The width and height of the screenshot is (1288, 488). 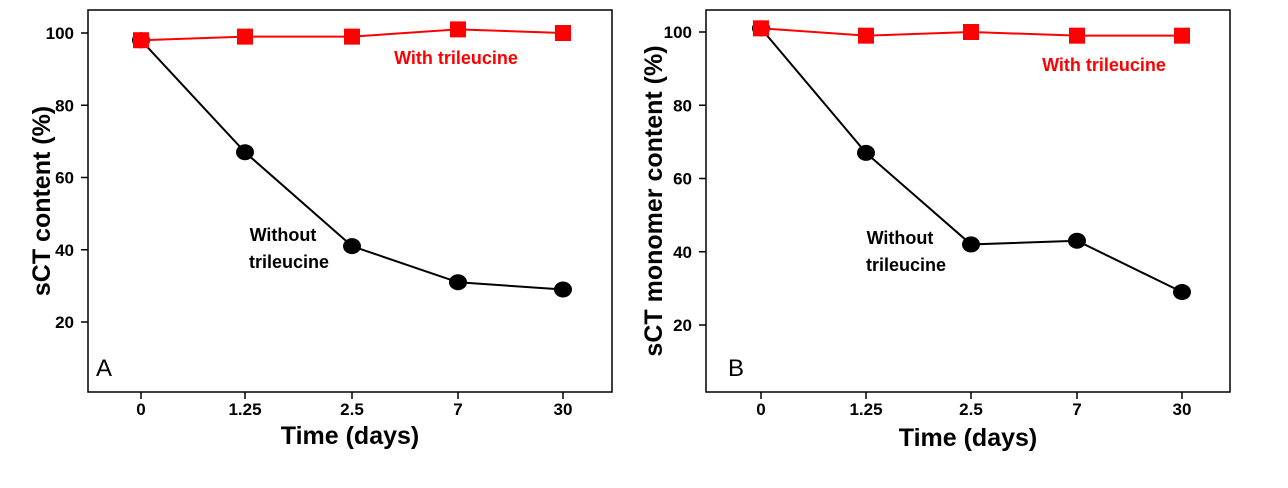 What do you see at coordinates (42, 201) in the screenshot?
I see `y-axis-label: sCT content (%)` at bounding box center [42, 201].